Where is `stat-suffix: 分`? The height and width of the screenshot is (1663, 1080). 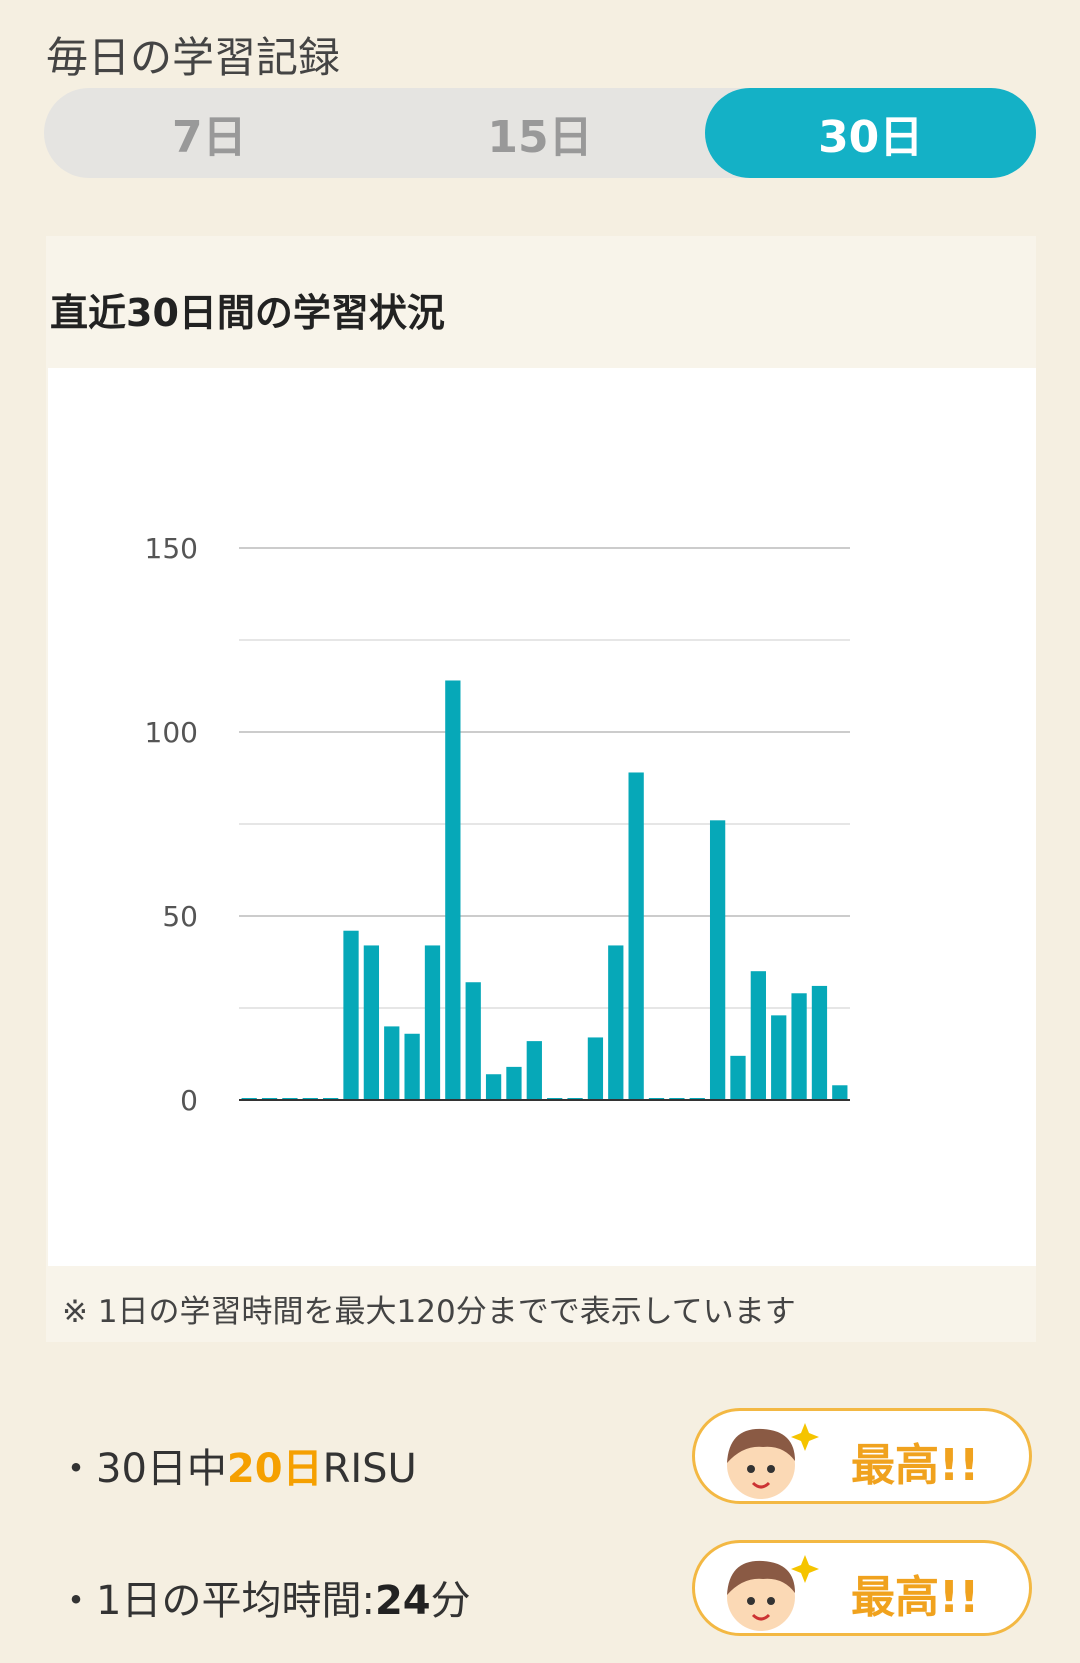
stat-suffix: 分 is located at coordinates (450, 1601).